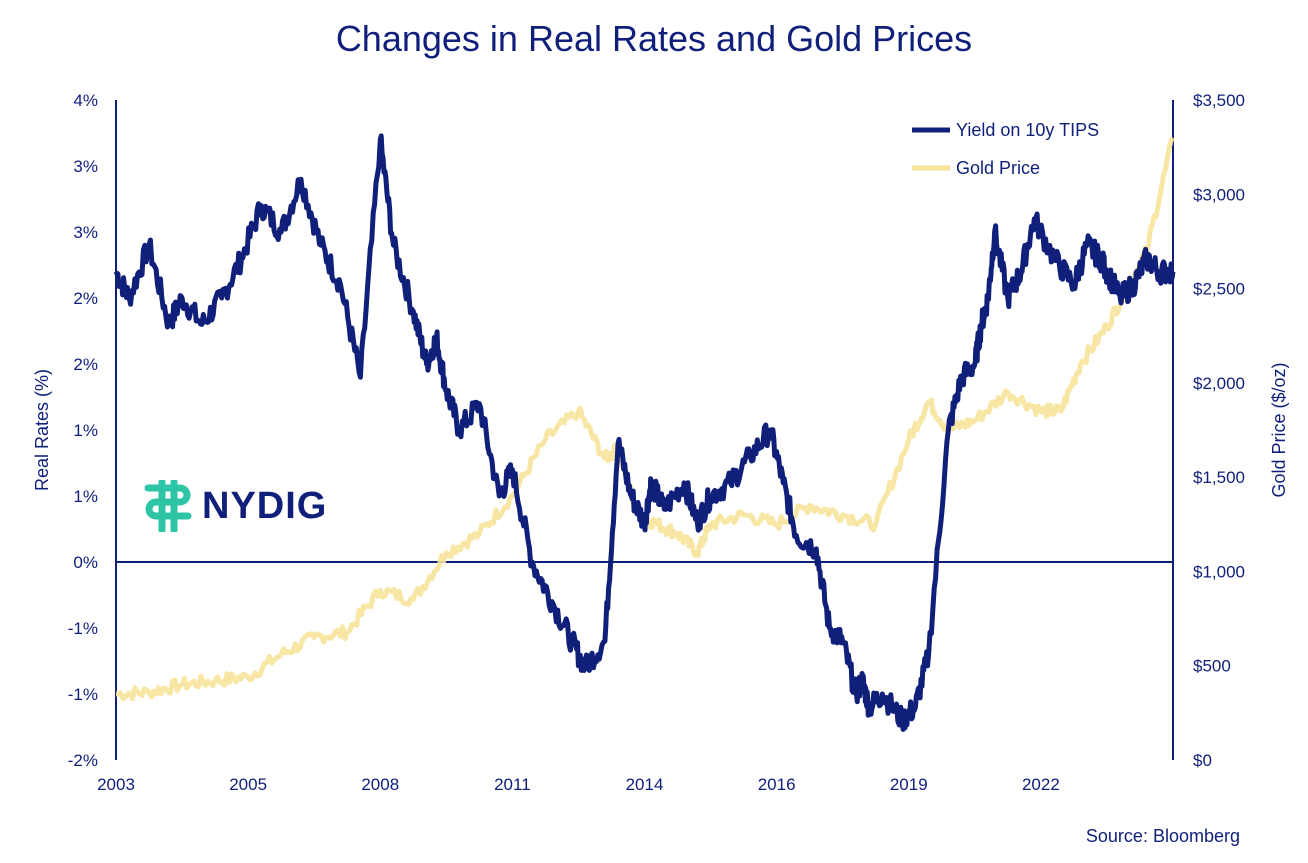  I want to click on right-tick-label: $0, so click(1202, 760).